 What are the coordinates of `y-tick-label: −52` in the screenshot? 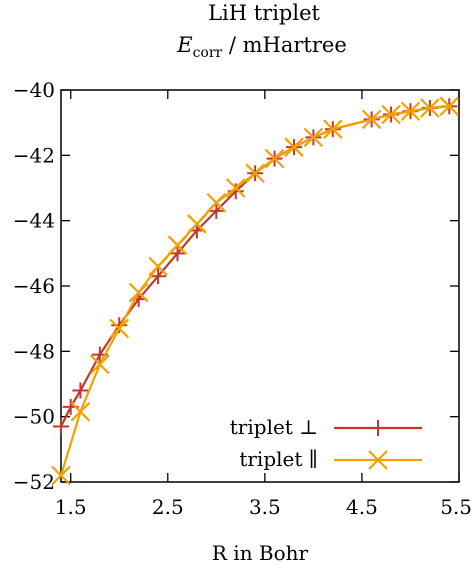 It's located at (34, 482).